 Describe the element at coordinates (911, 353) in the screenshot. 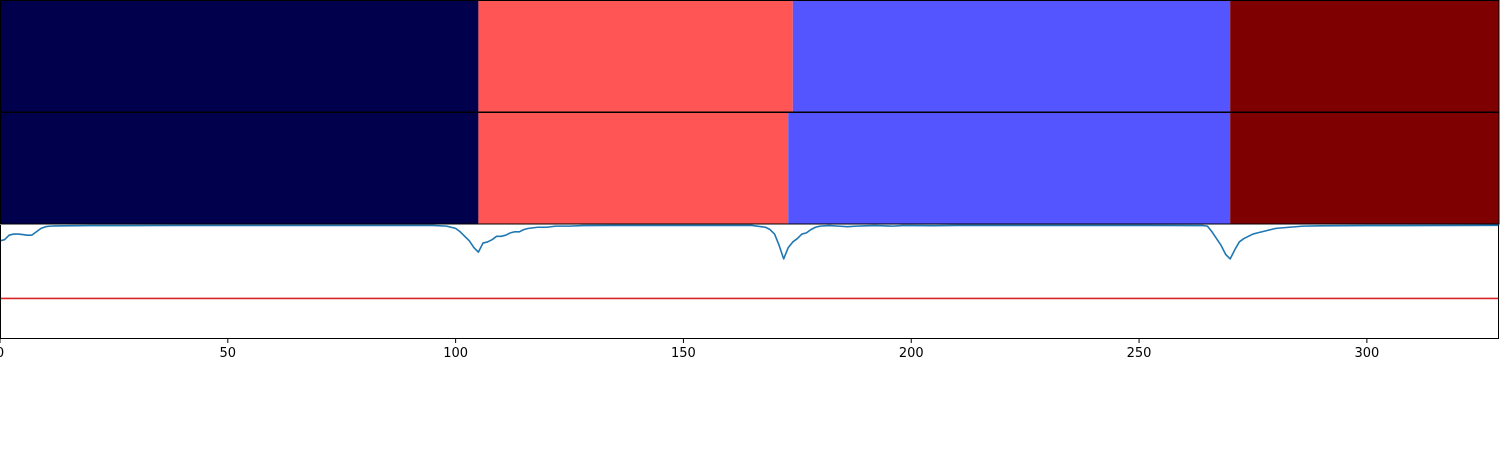

I see `x-tick-label: 200` at that location.